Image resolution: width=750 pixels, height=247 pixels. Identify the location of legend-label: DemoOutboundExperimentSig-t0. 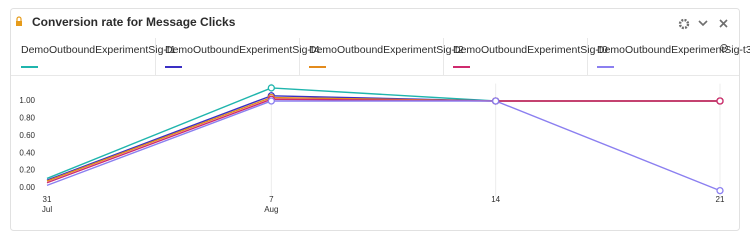
(530, 50).